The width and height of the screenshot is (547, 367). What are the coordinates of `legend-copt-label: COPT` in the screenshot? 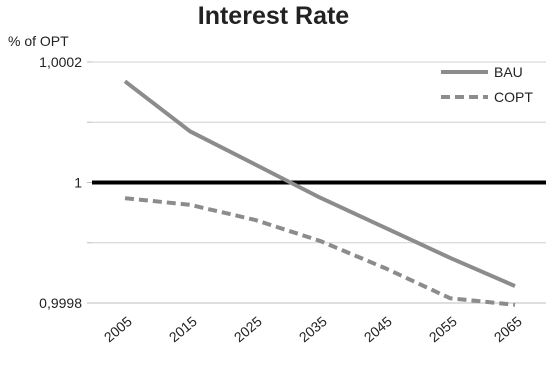 It's located at (513, 97).